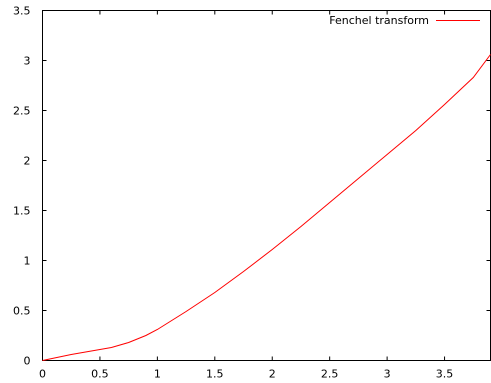 This screenshot has width=491, height=383. What do you see at coordinates (387, 374) in the screenshot?
I see `x-tick-label: 3` at bounding box center [387, 374].